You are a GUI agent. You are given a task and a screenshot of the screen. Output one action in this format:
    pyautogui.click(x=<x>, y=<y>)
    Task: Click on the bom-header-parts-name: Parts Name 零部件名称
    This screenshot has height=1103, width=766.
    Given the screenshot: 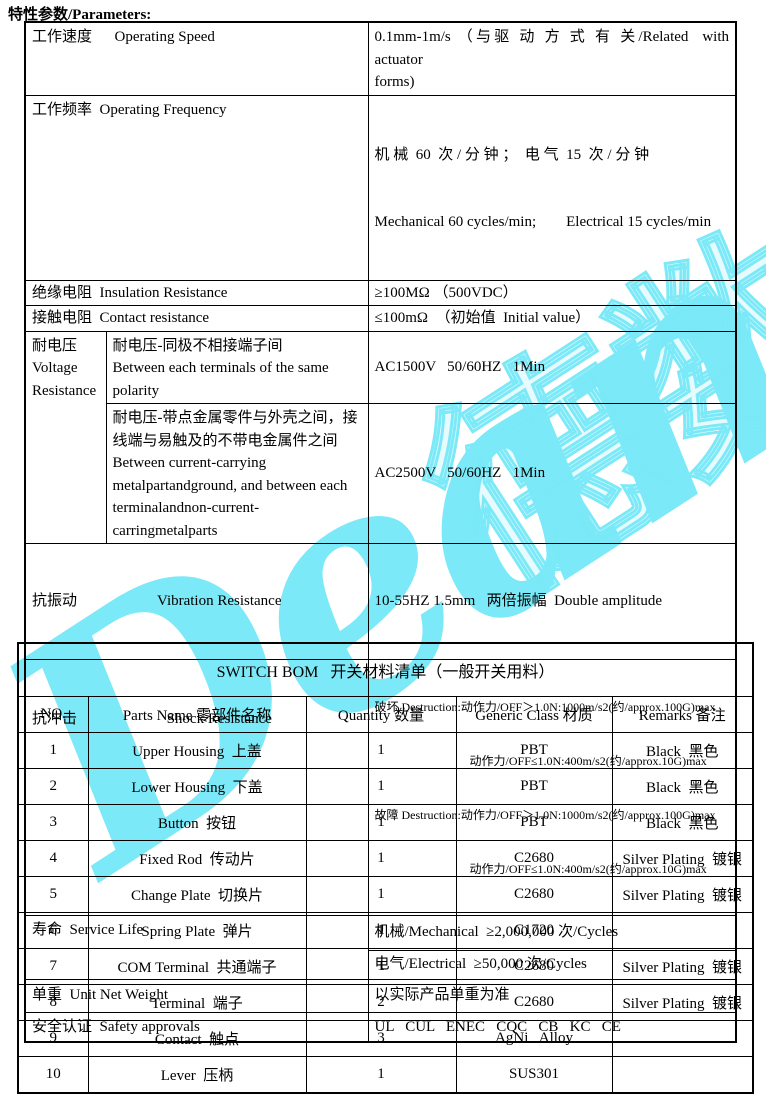 What is the action you would take?
    pyautogui.click(x=197, y=714)
    